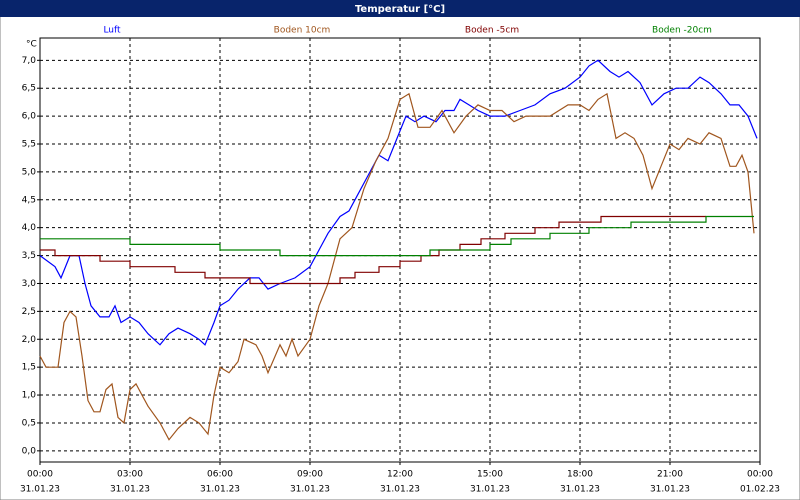  I want to click on x-tick-label: 06:00, so click(220, 475).